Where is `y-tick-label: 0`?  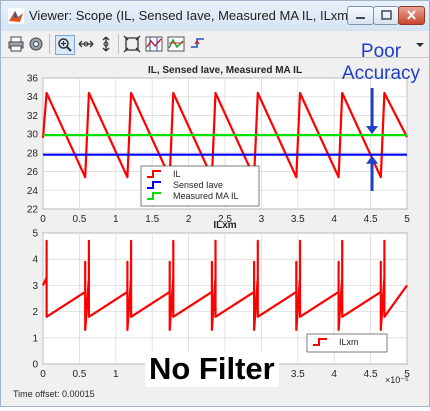
y-tick-label: 0 is located at coordinates (35, 365).